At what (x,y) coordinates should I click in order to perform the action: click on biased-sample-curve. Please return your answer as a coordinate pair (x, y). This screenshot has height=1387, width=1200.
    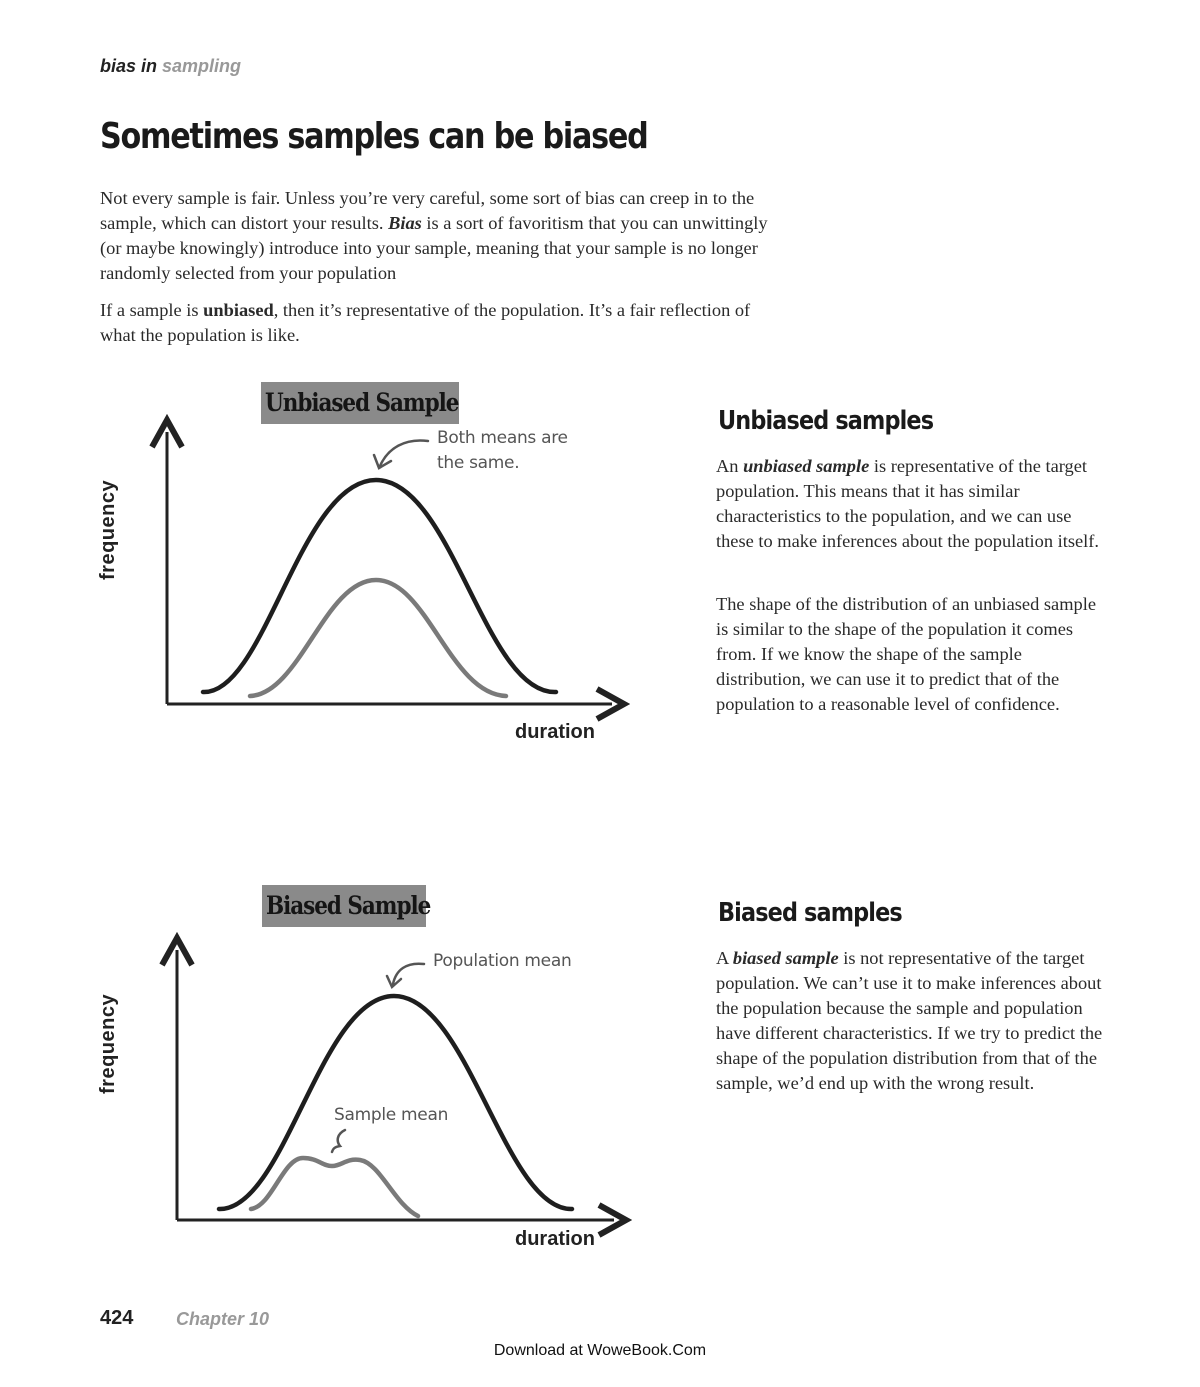
    Looking at the image, I should click on (334, 1187).